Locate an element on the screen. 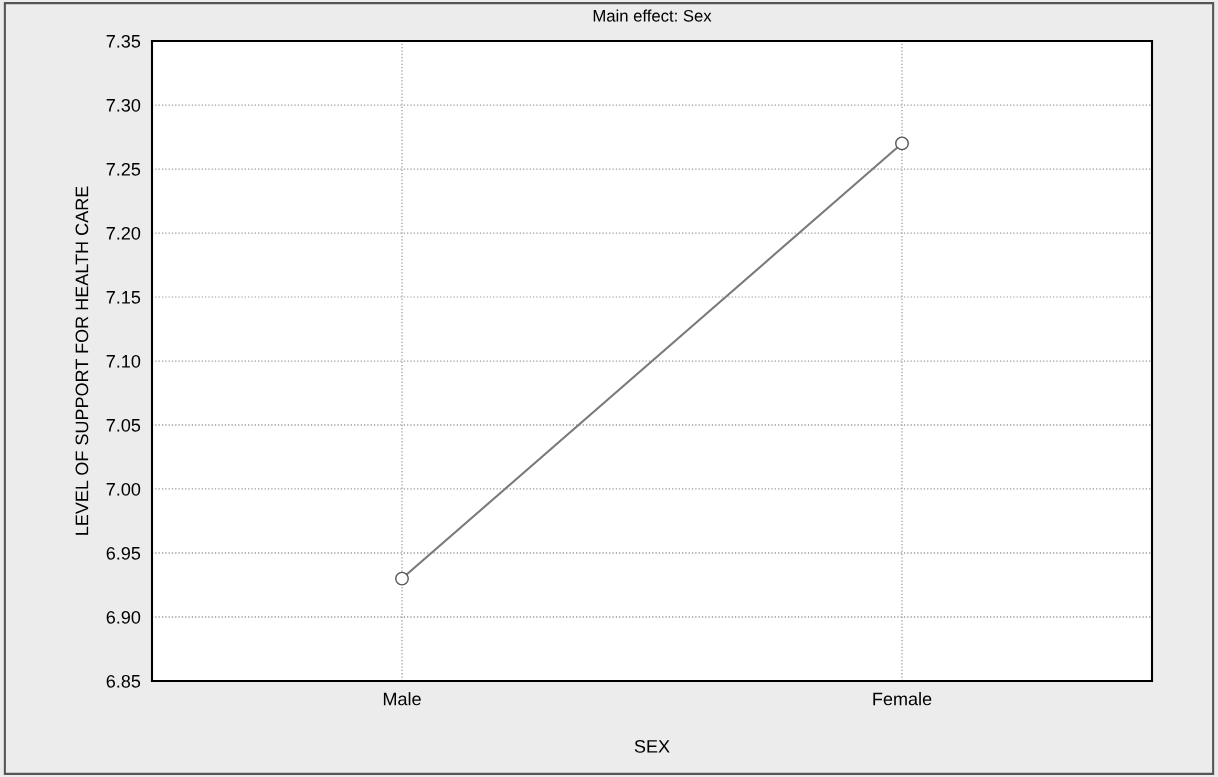 This screenshot has width=1218, height=777. y-tick-label: 7.15 is located at coordinates (123, 297).